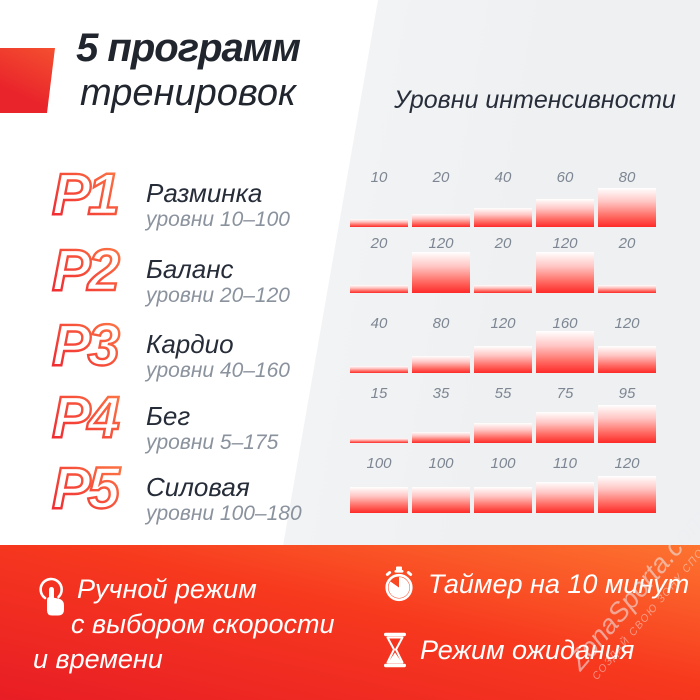 Image resolution: width=700 pixels, height=700 pixels. Describe the element at coordinates (535, 100) in the screenshot. I see `chart-title: Уровни интенсивности` at that location.